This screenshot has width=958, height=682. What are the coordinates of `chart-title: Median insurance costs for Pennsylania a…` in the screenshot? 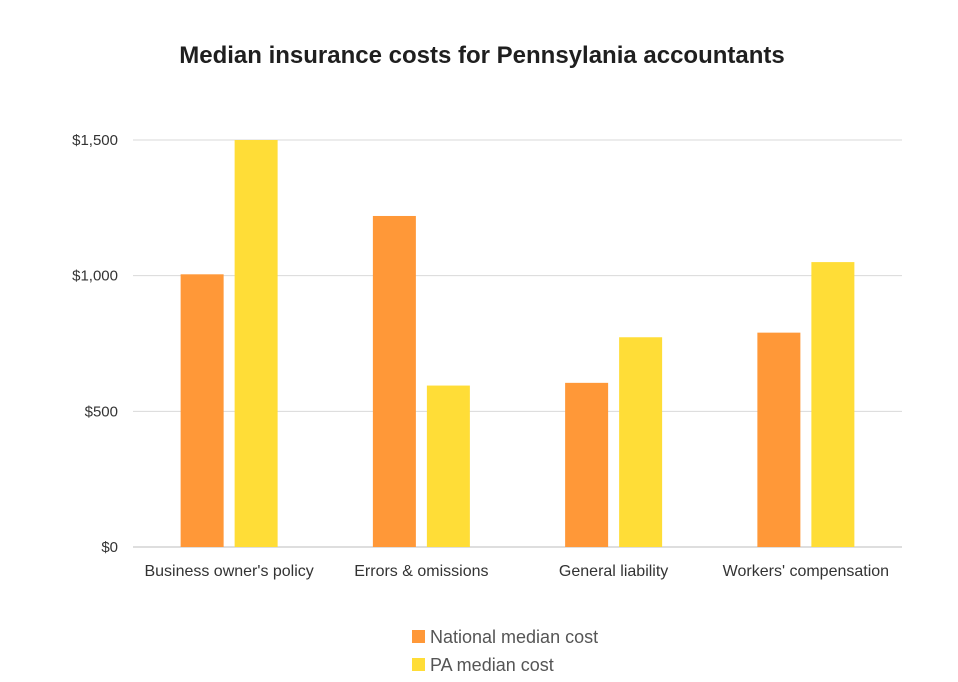 It's located at (482, 55).